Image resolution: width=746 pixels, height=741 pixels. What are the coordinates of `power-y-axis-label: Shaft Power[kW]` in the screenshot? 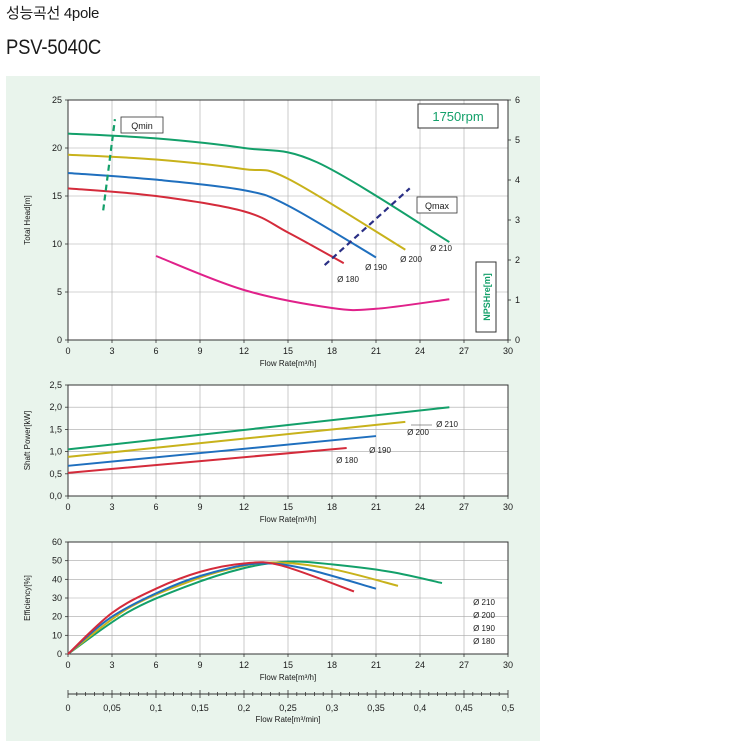 It's located at (27, 441).